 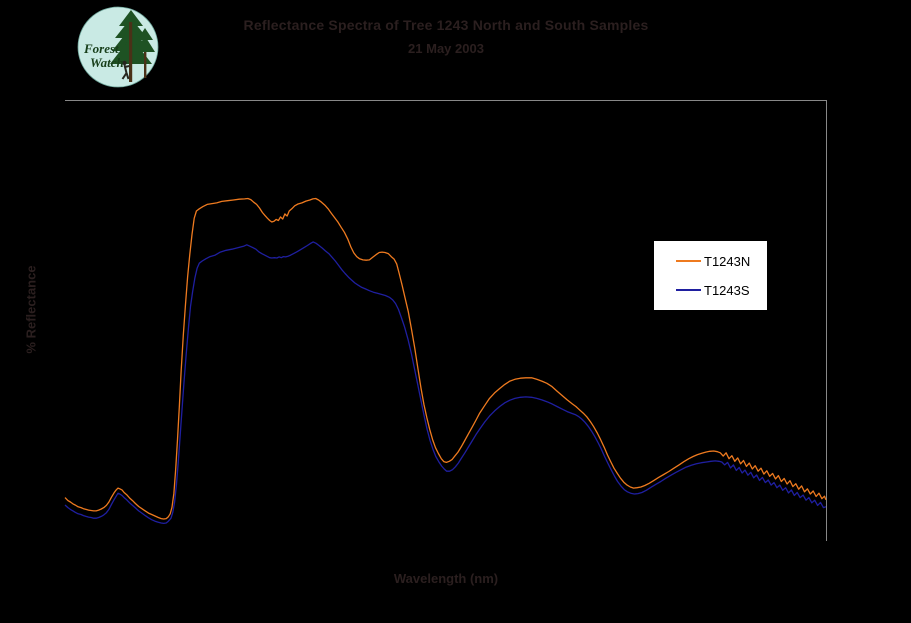 I want to click on legend-line-sample-t1243n, so click(x=688, y=261).